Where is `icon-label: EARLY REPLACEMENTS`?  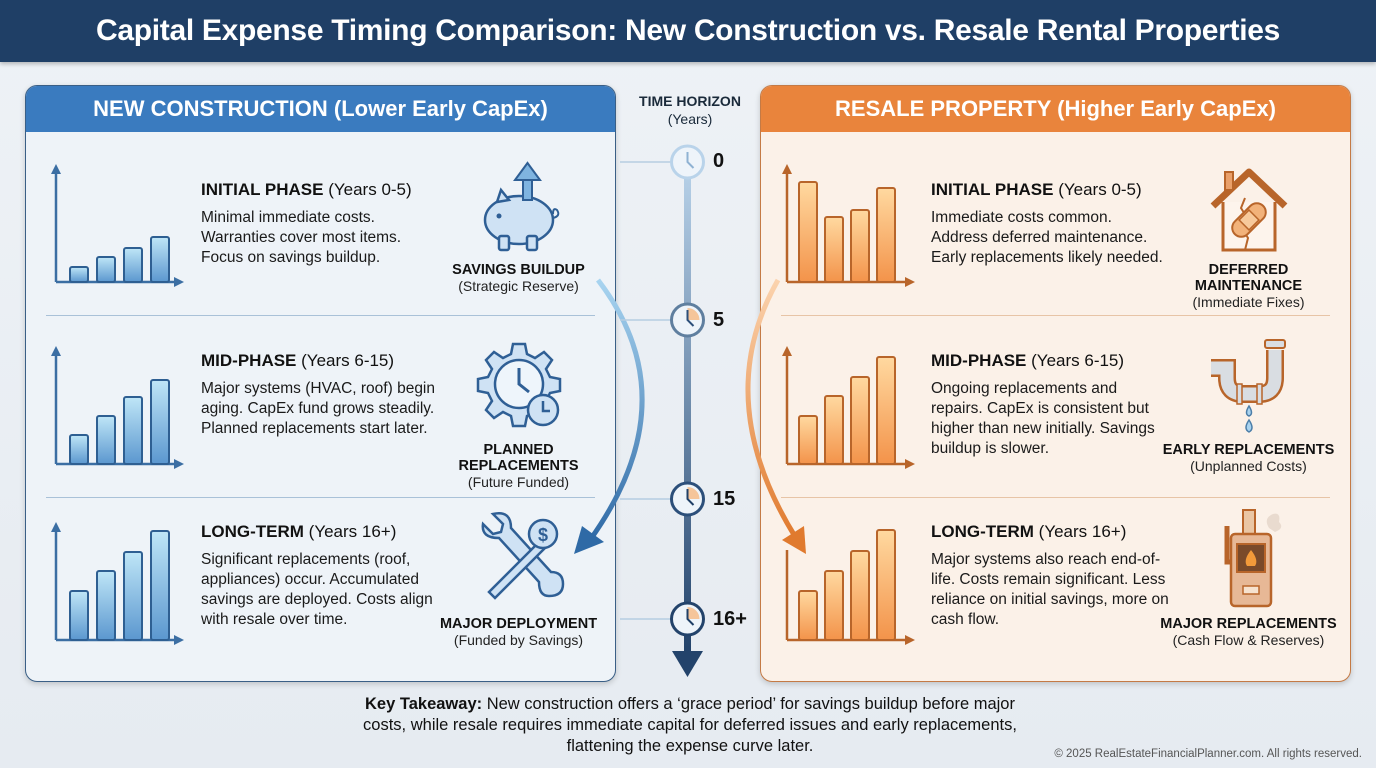 icon-label: EARLY REPLACEMENTS is located at coordinates (1248, 450).